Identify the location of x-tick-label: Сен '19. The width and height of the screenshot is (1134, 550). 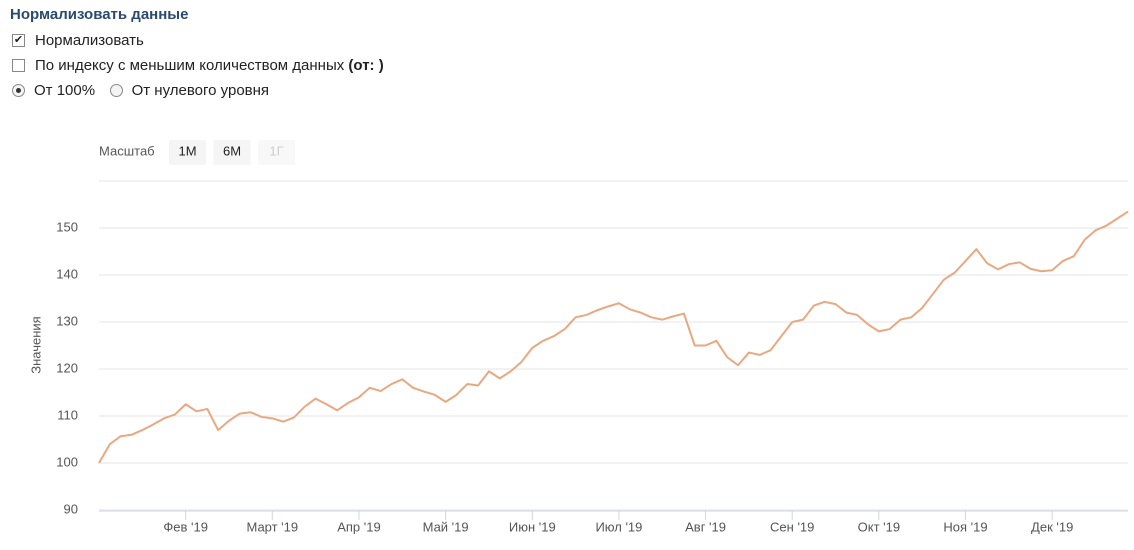
(792, 526).